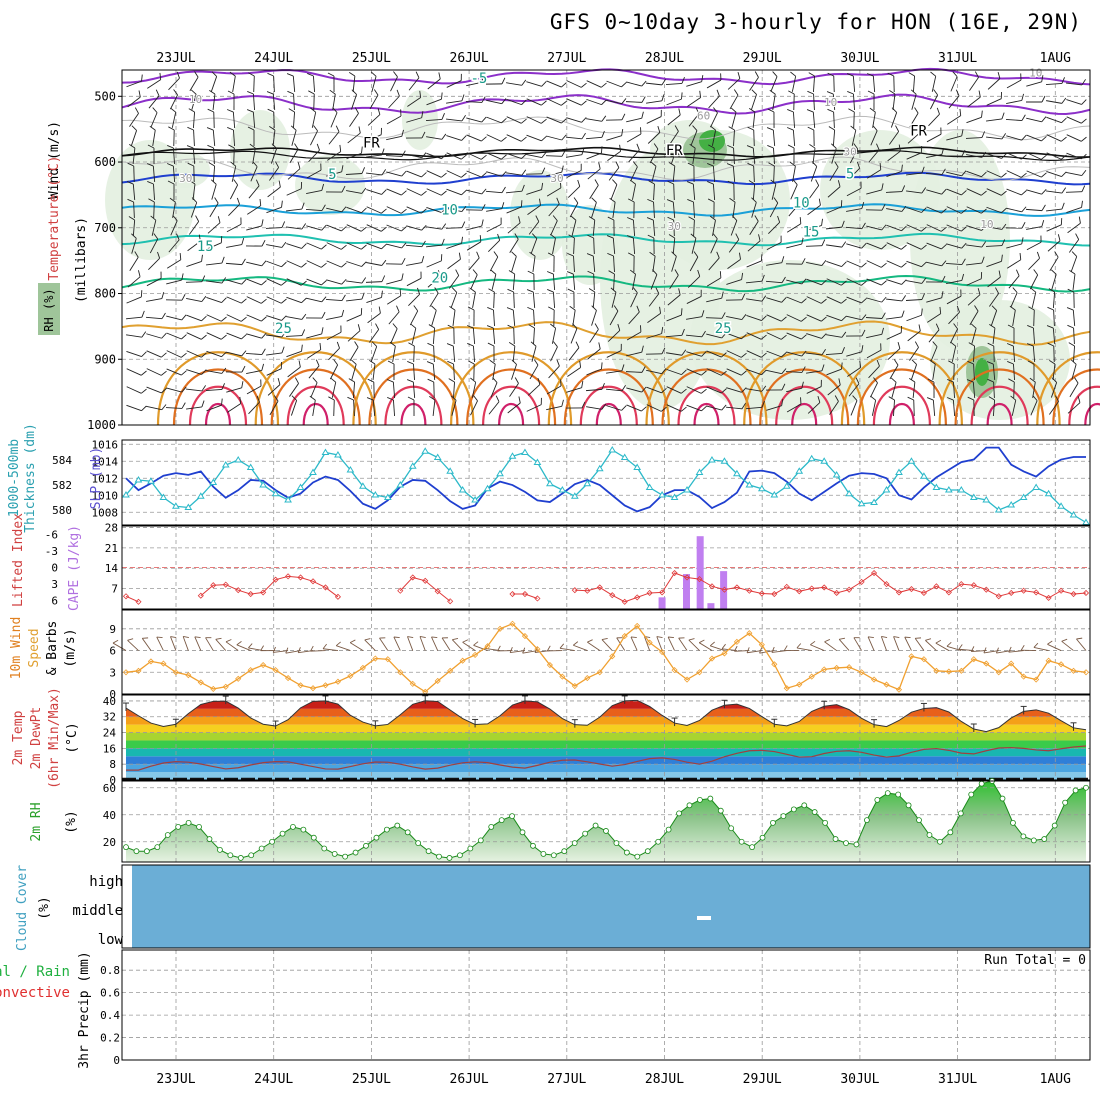 Image resolution: width=1100 pixels, height=1100 pixels. I want to click on wind-tick-label: 6, so click(112, 651).